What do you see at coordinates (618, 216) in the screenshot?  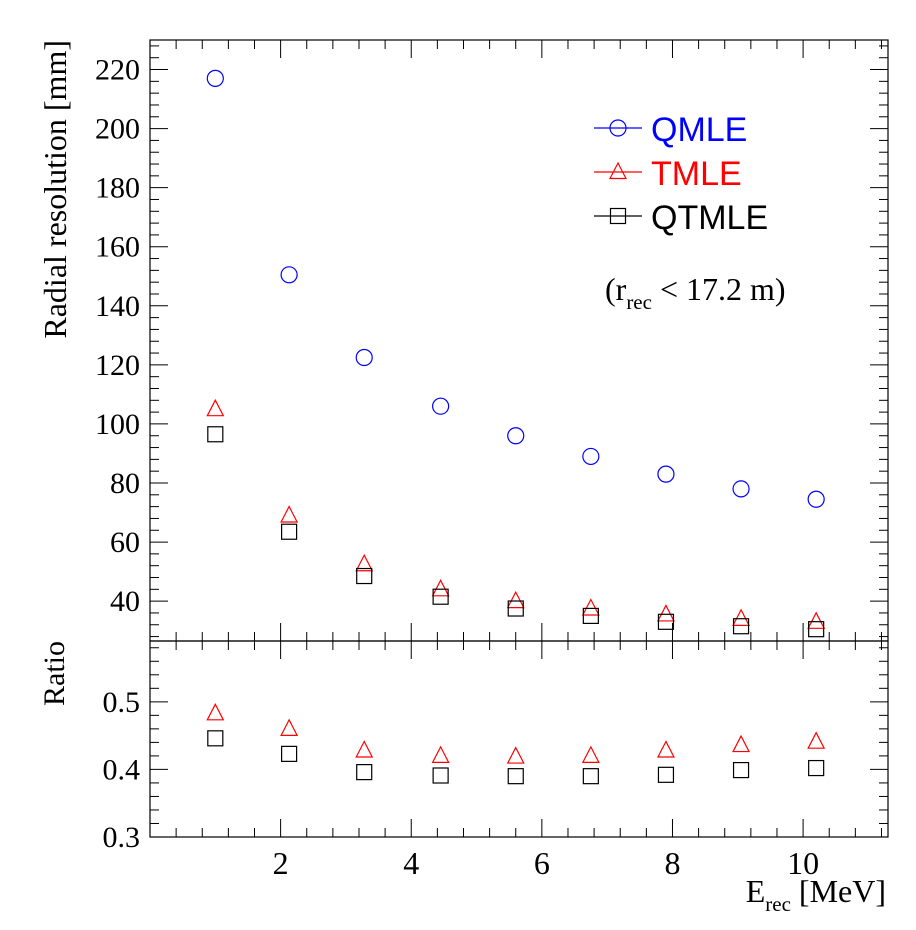 I see `legend-marker-QTMLE` at bounding box center [618, 216].